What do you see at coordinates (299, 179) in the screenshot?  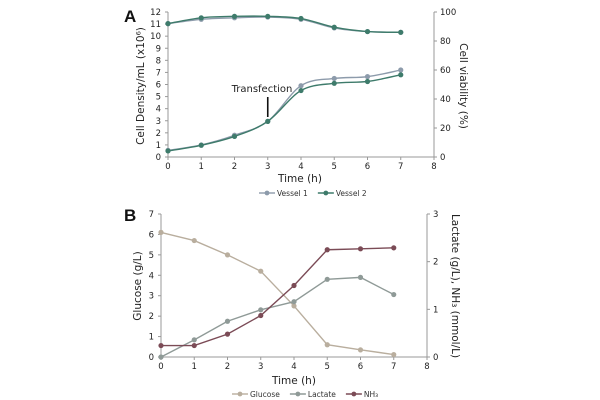 I see `chart-a-xlabel: Time (h)` at bounding box center [299, 179].